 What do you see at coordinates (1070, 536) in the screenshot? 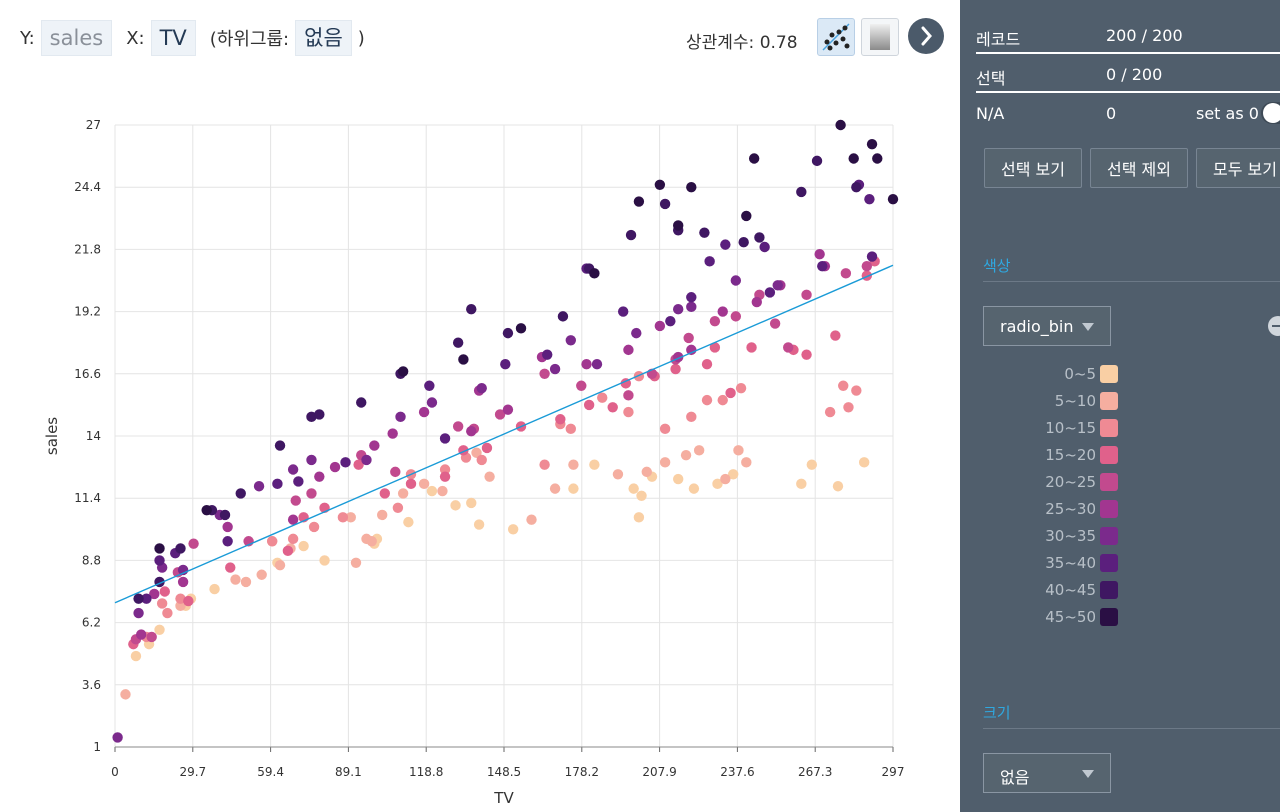
I see `legend-label: 30~35` at bounding box center [1070, 536].